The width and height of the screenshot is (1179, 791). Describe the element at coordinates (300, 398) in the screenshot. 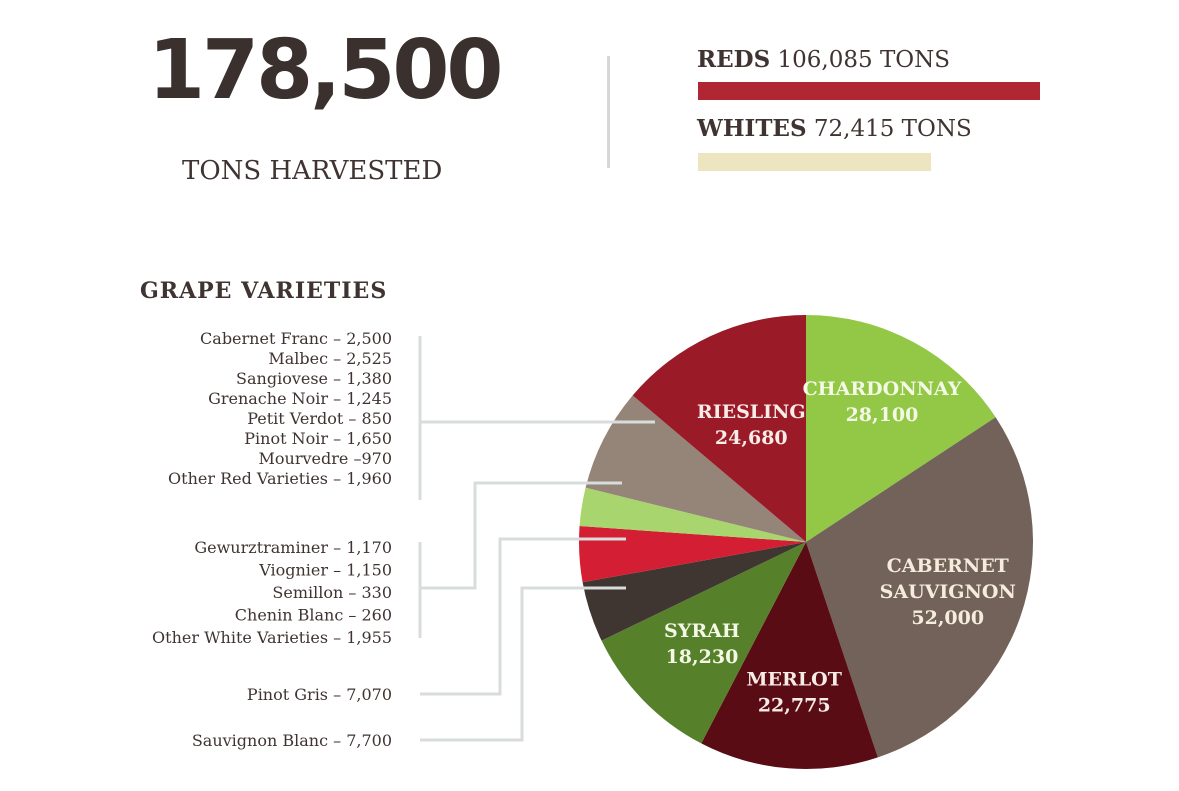

I see `legend-item: Grenache Noir – 1,245` at that location.